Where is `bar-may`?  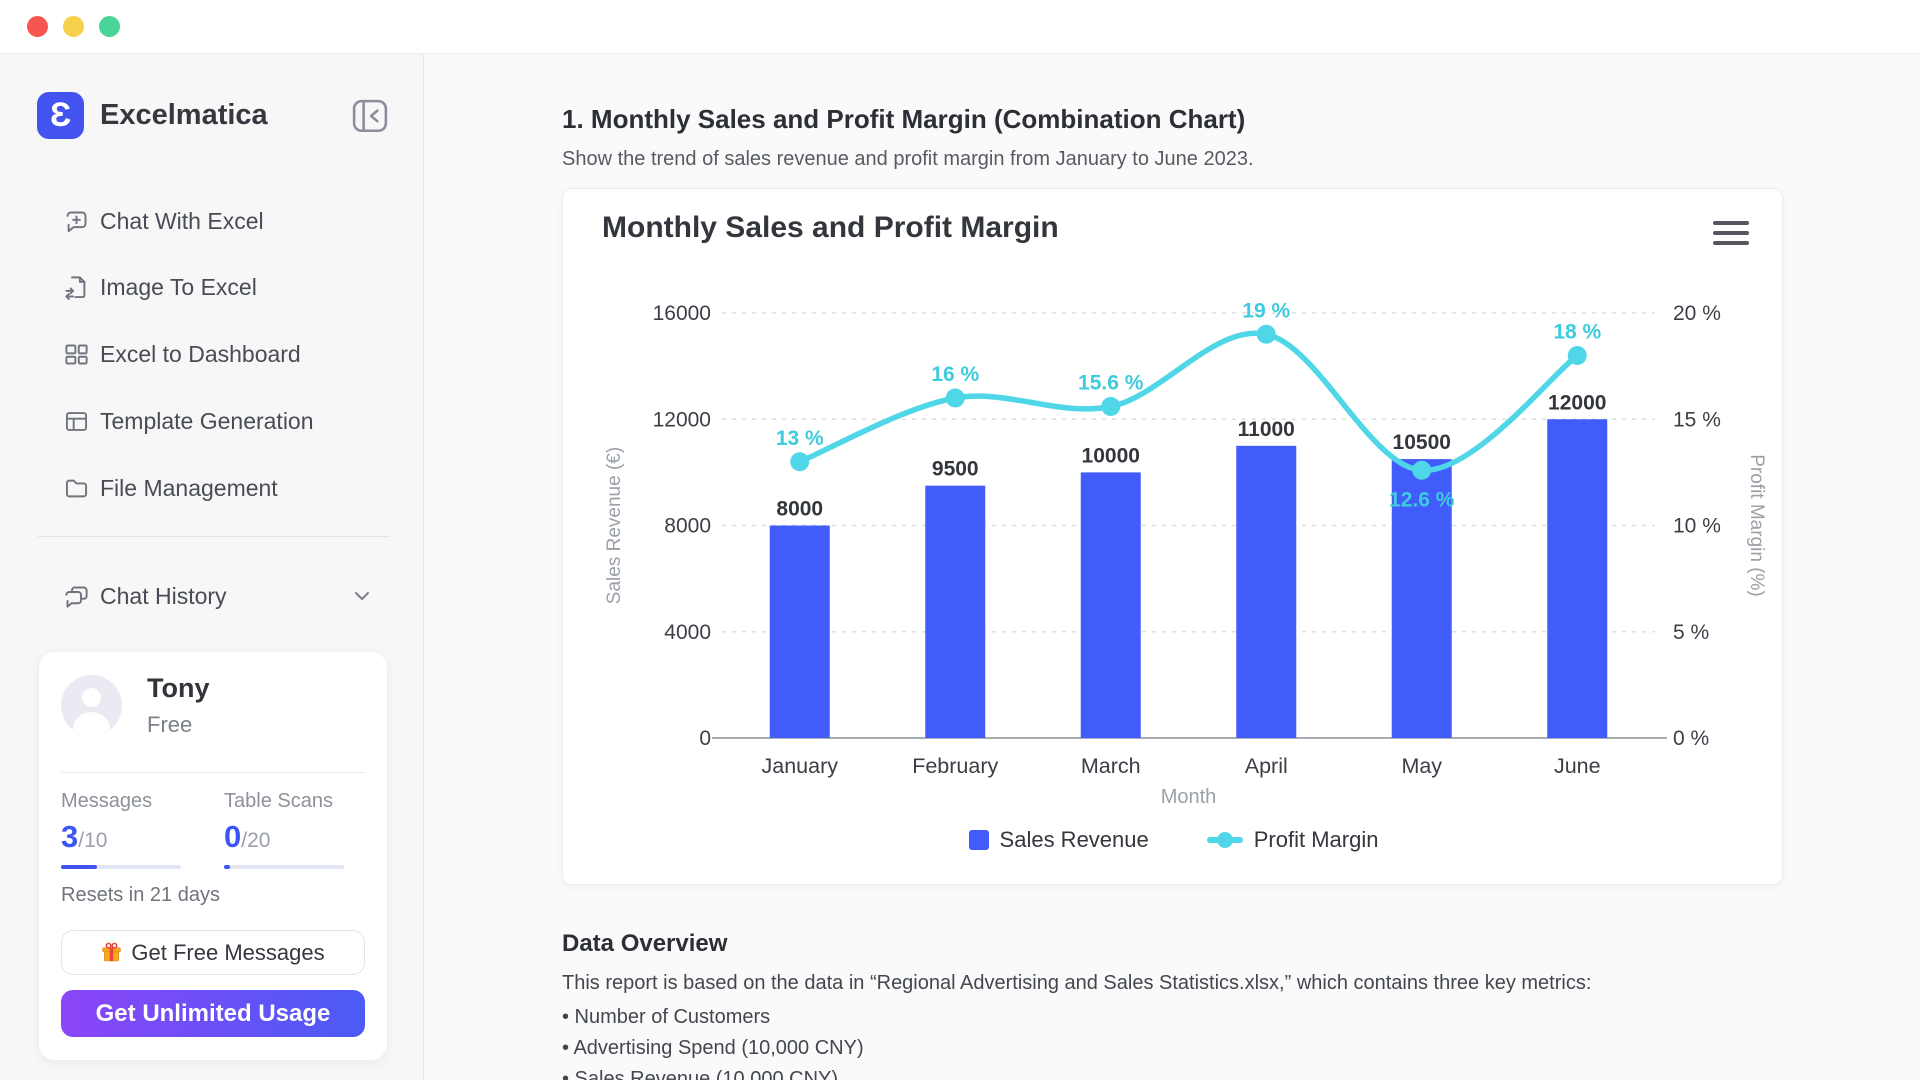 bar-may is located at coordinates (1421, 598).